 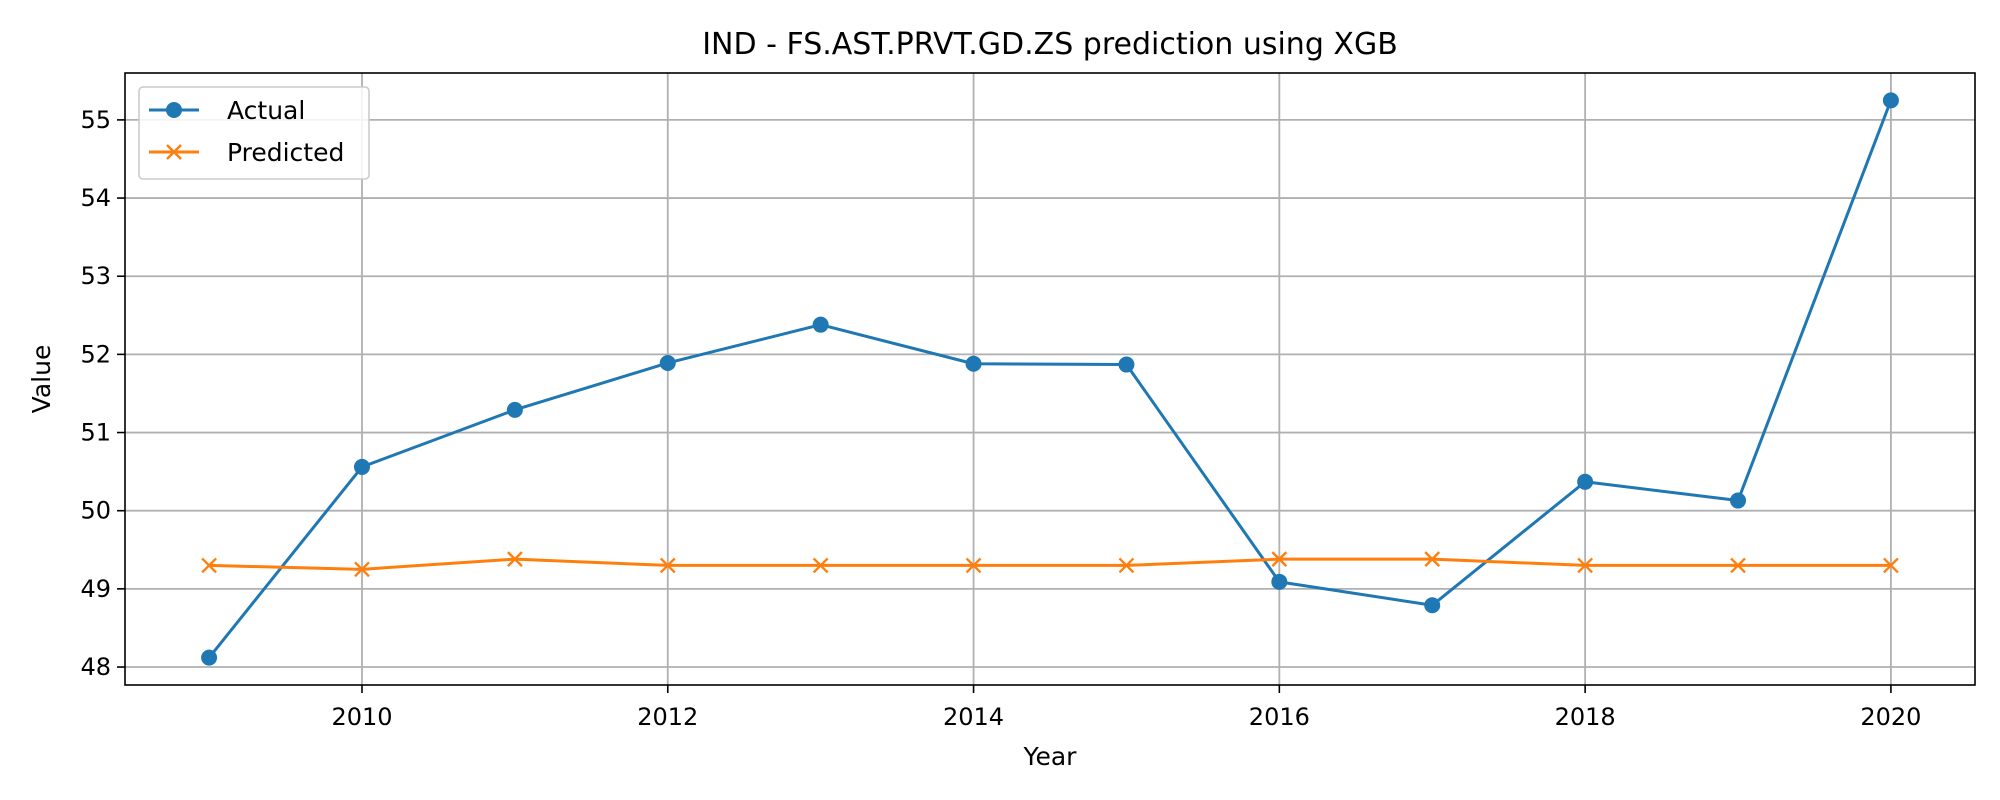 What do you see at coordinates (973, 717) in the screenshot?
I see `x-tick-label: 2014` at bounding box center [973, 717].